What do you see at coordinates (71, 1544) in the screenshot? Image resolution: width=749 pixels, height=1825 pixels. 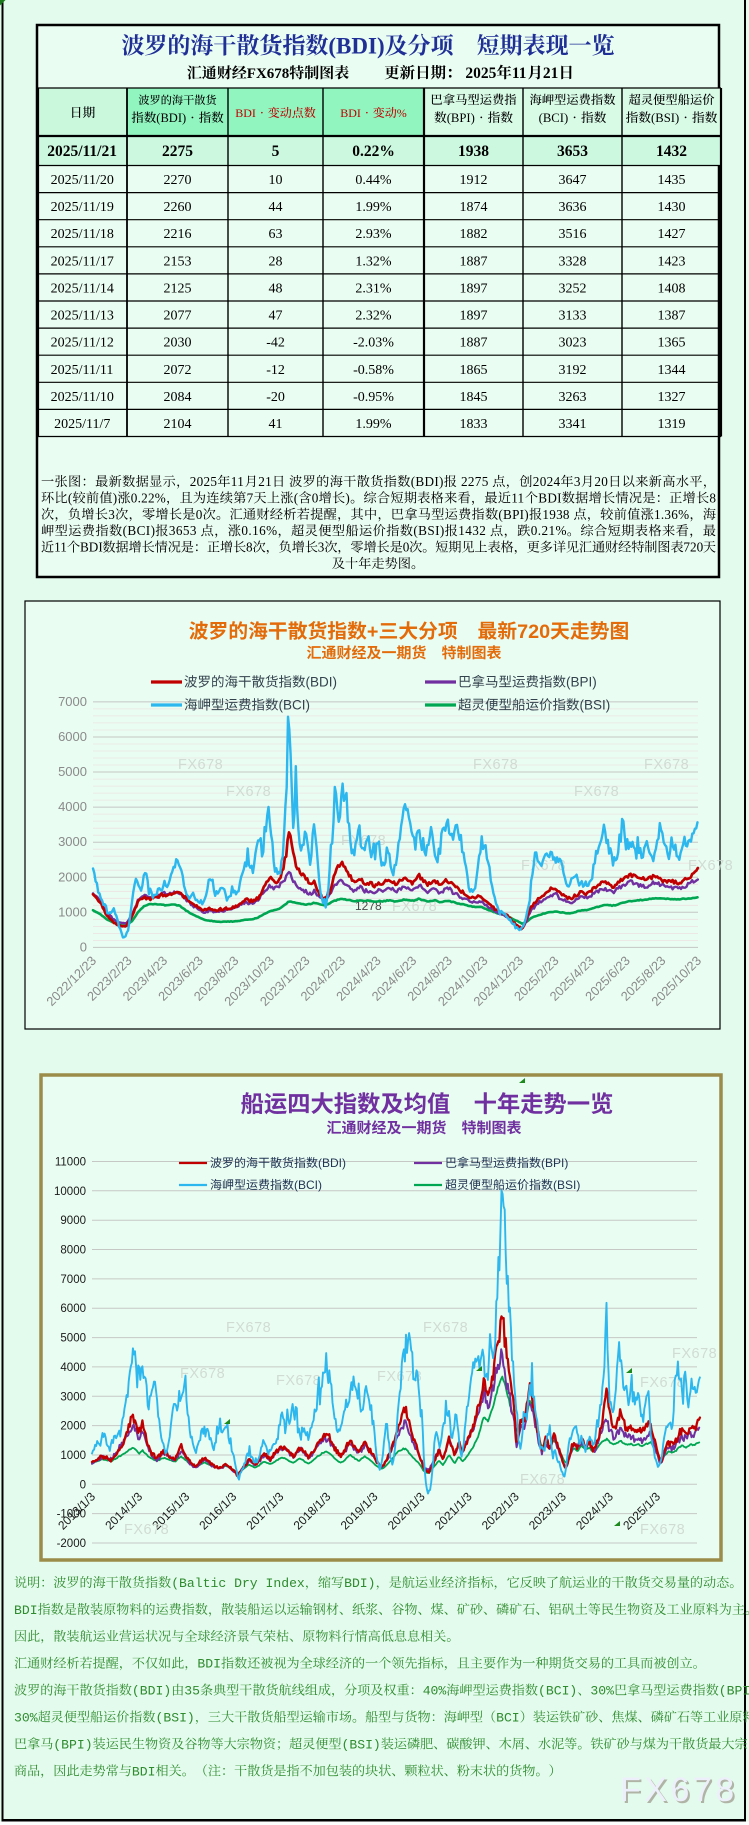 I see `svg-text: -2000` at bounding box center [71, 1544].